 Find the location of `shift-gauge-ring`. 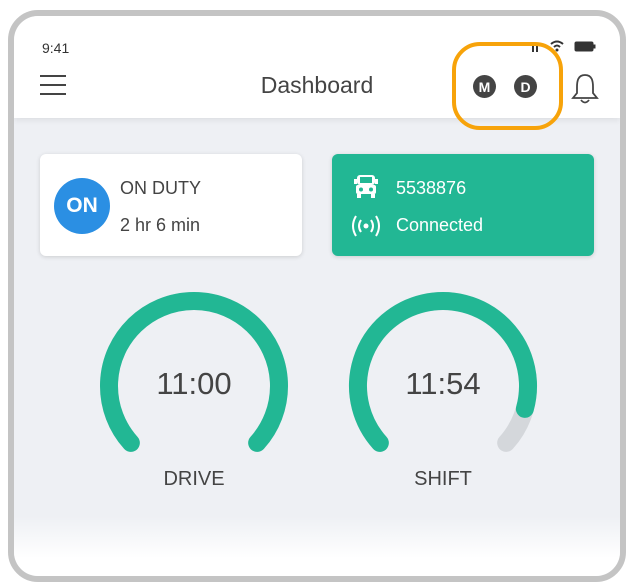

shift-gauge-ring is located at coordinates (443, 372).